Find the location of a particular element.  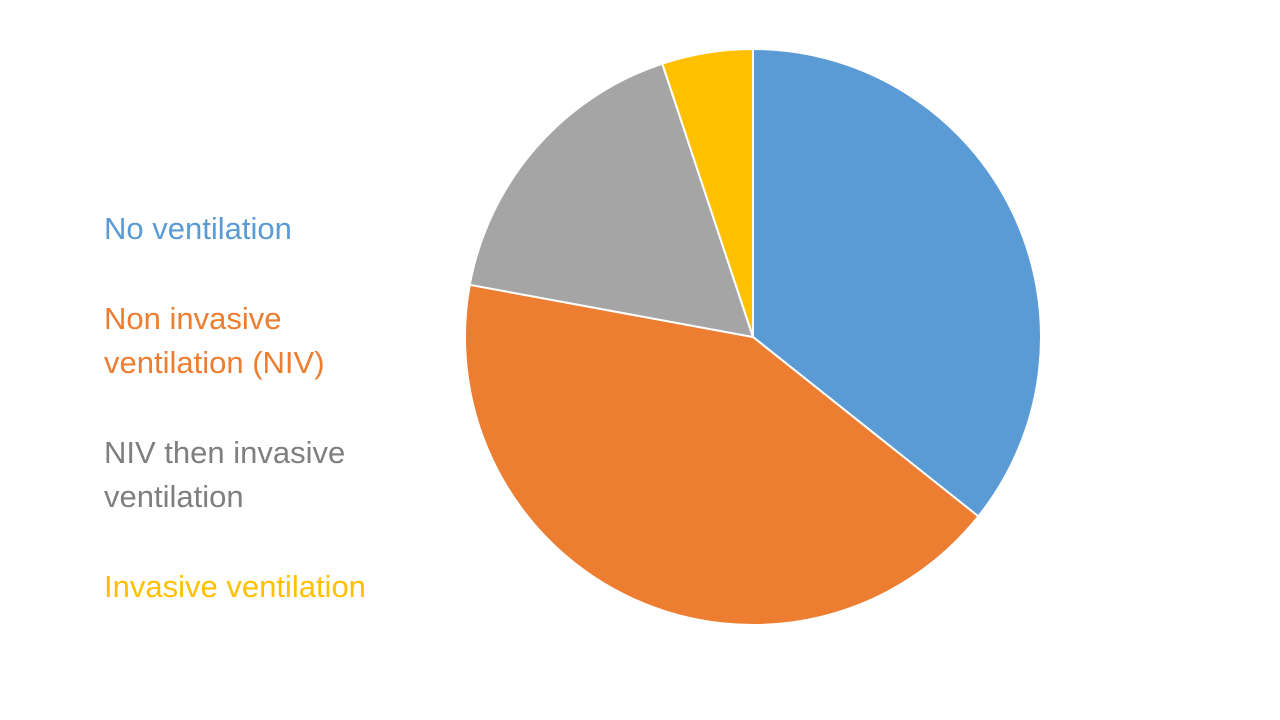

legend-item-niv: Non invasive ventilation (NIV) is located at coordinates (214, 340).